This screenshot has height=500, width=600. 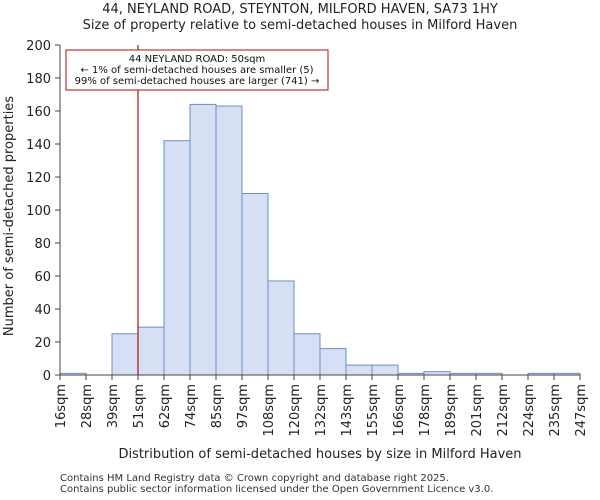 What do you see at coordinates (125, 354) in the screenshot?
I see `bar-39sqm` at bounding box center [125, 354].